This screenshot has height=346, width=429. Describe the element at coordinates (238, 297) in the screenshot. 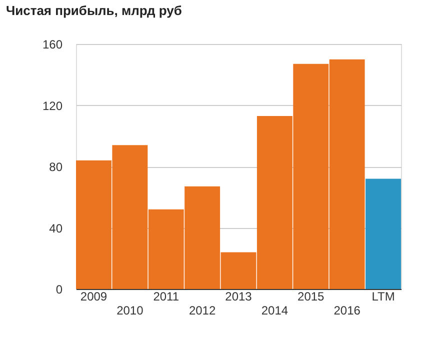

I see `x-tick-label: 2013` at that location.